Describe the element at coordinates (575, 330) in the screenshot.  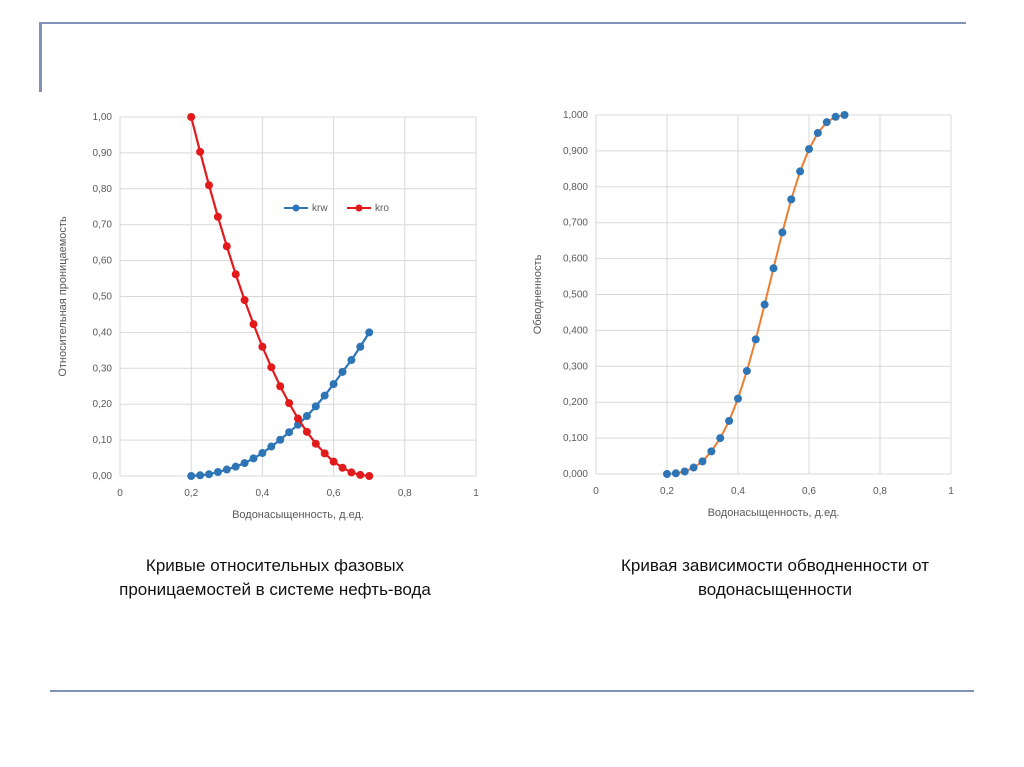
I see `y-tick-label: 0,400` at that location.